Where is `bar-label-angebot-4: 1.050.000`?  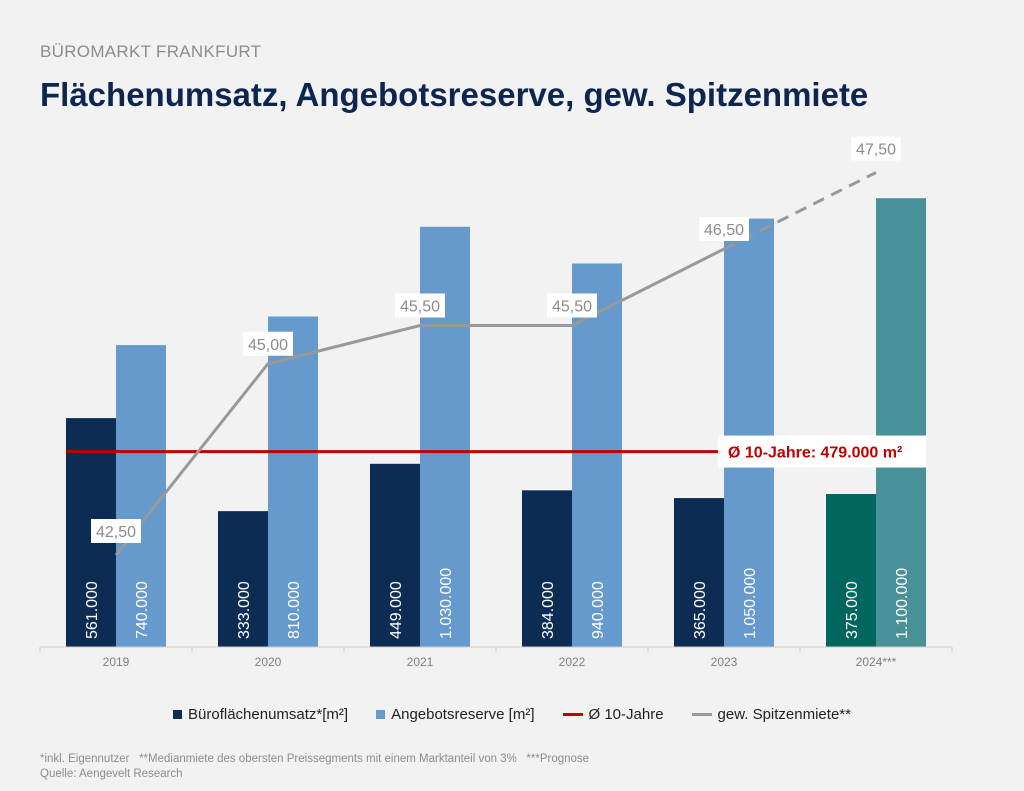 bar-label-angebot-4: 1.050.000 is located at coordinates (750, 603).